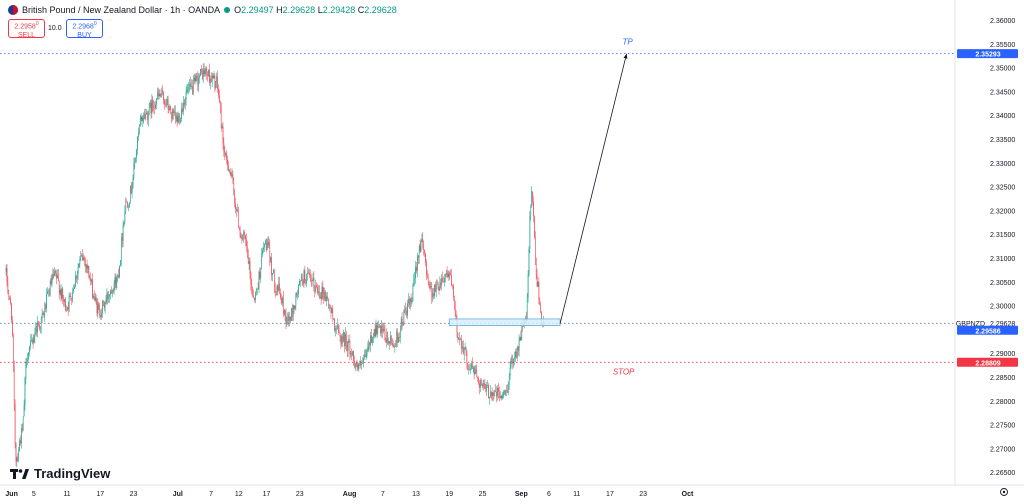 Image resolution: width=1024 pixels, height=504 pixels. I want to click on ohlc-value-h: 2.29628, so click(300, 10).